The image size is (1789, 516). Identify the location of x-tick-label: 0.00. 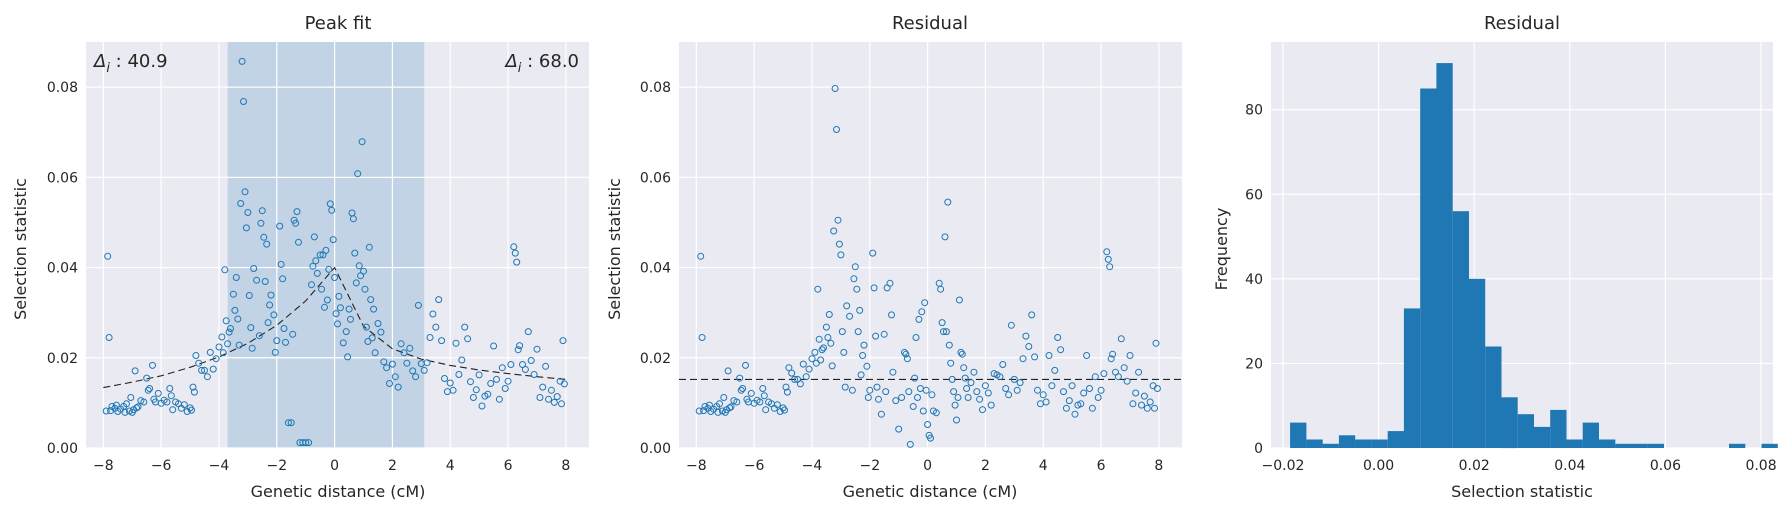
(1378, 466).